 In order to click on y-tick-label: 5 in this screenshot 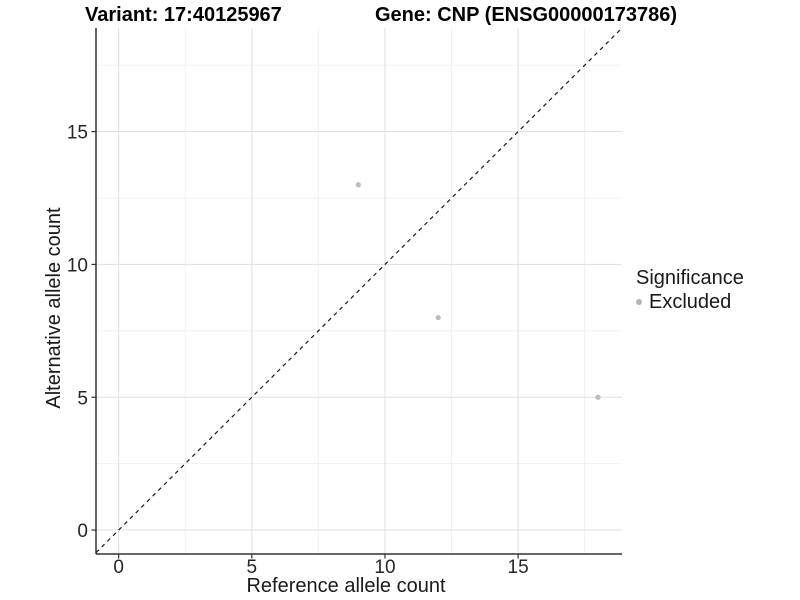, I will do `click(82, 398)`.